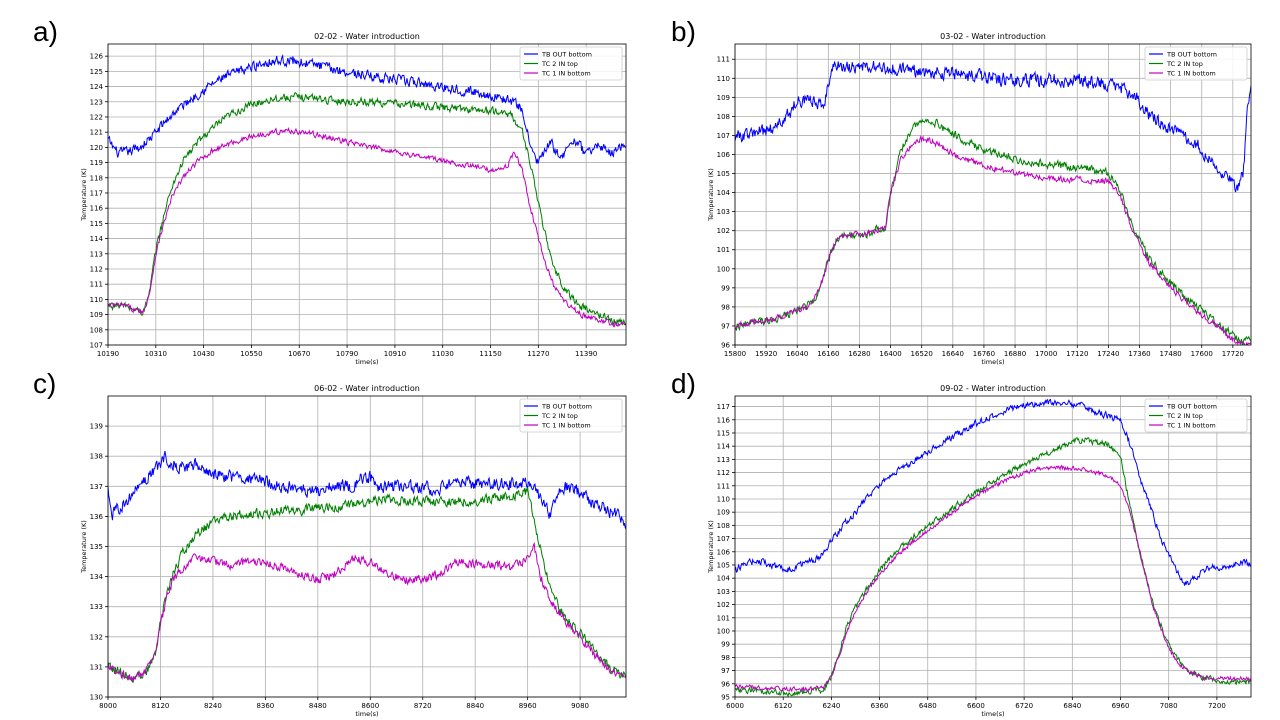  I want to click on x-tick-label: 16280, so click(859, 354).